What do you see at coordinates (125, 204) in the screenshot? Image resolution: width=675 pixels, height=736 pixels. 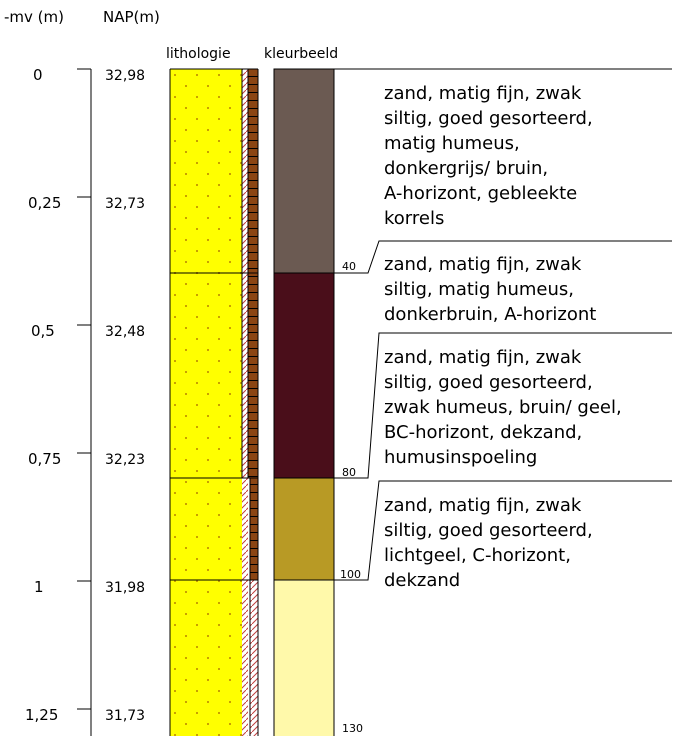 I see `nap-label-1: 32,73` at bounding box center [125, 204].